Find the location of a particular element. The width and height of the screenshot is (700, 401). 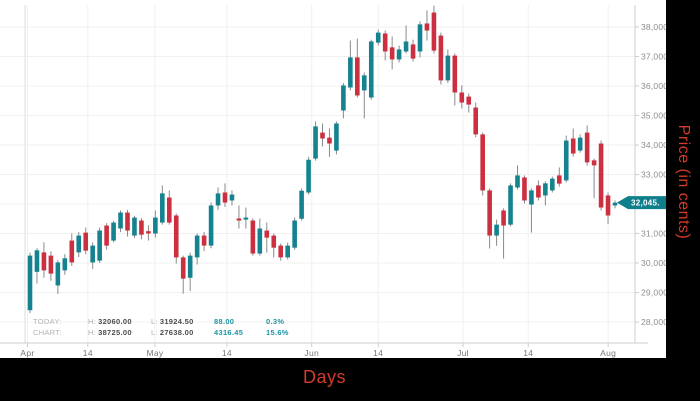

legend-today-high: H: 32060.00 is located at coordinates (110, 321).